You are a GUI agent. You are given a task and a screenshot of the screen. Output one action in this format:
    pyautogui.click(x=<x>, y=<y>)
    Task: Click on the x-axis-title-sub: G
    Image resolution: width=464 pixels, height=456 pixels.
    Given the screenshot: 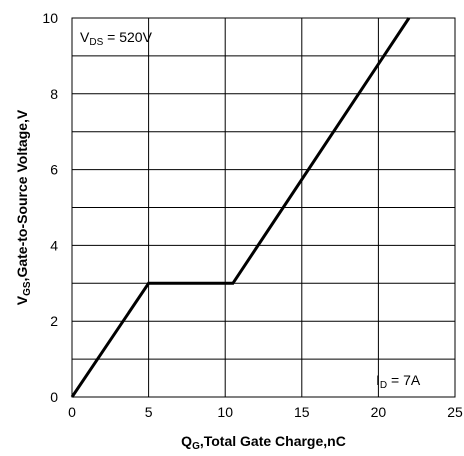 What is the action you would take?
    pyautogui.click(x=196, y=446)
    